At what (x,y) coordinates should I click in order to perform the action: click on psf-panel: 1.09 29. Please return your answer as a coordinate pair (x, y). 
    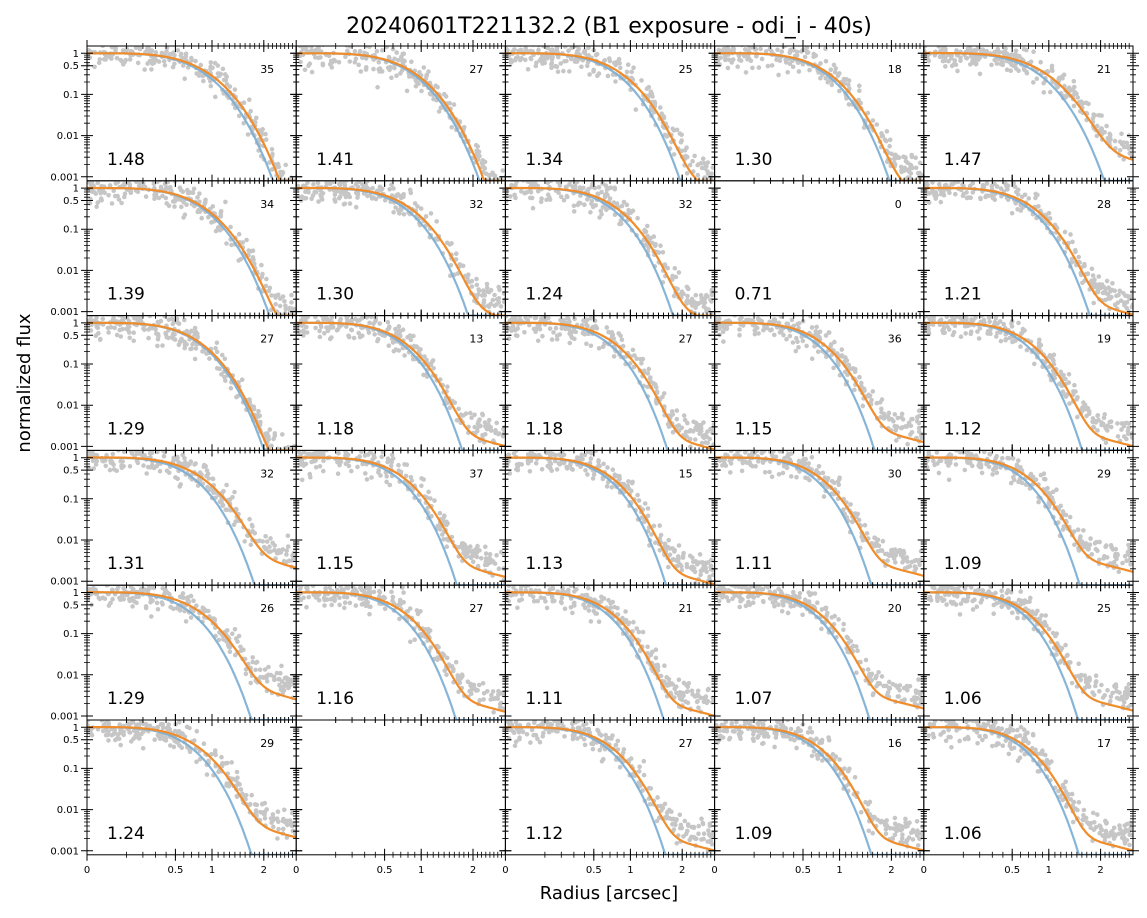
    Looking at the image, I should click on (1028, 518).